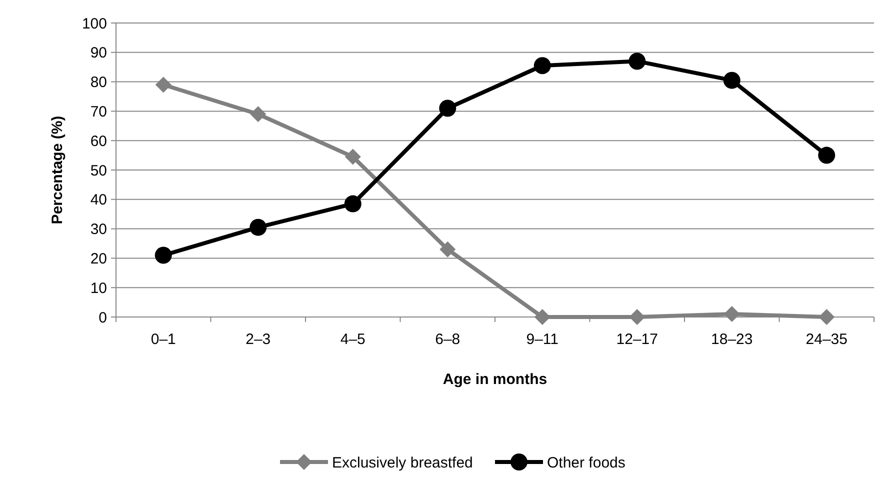 The width and height of the screenshot is (875, 487). What do you see at coordinates (98, 141) in the screenshot?
I see `y-tick-label: 60` at bounding box center [98, 141].